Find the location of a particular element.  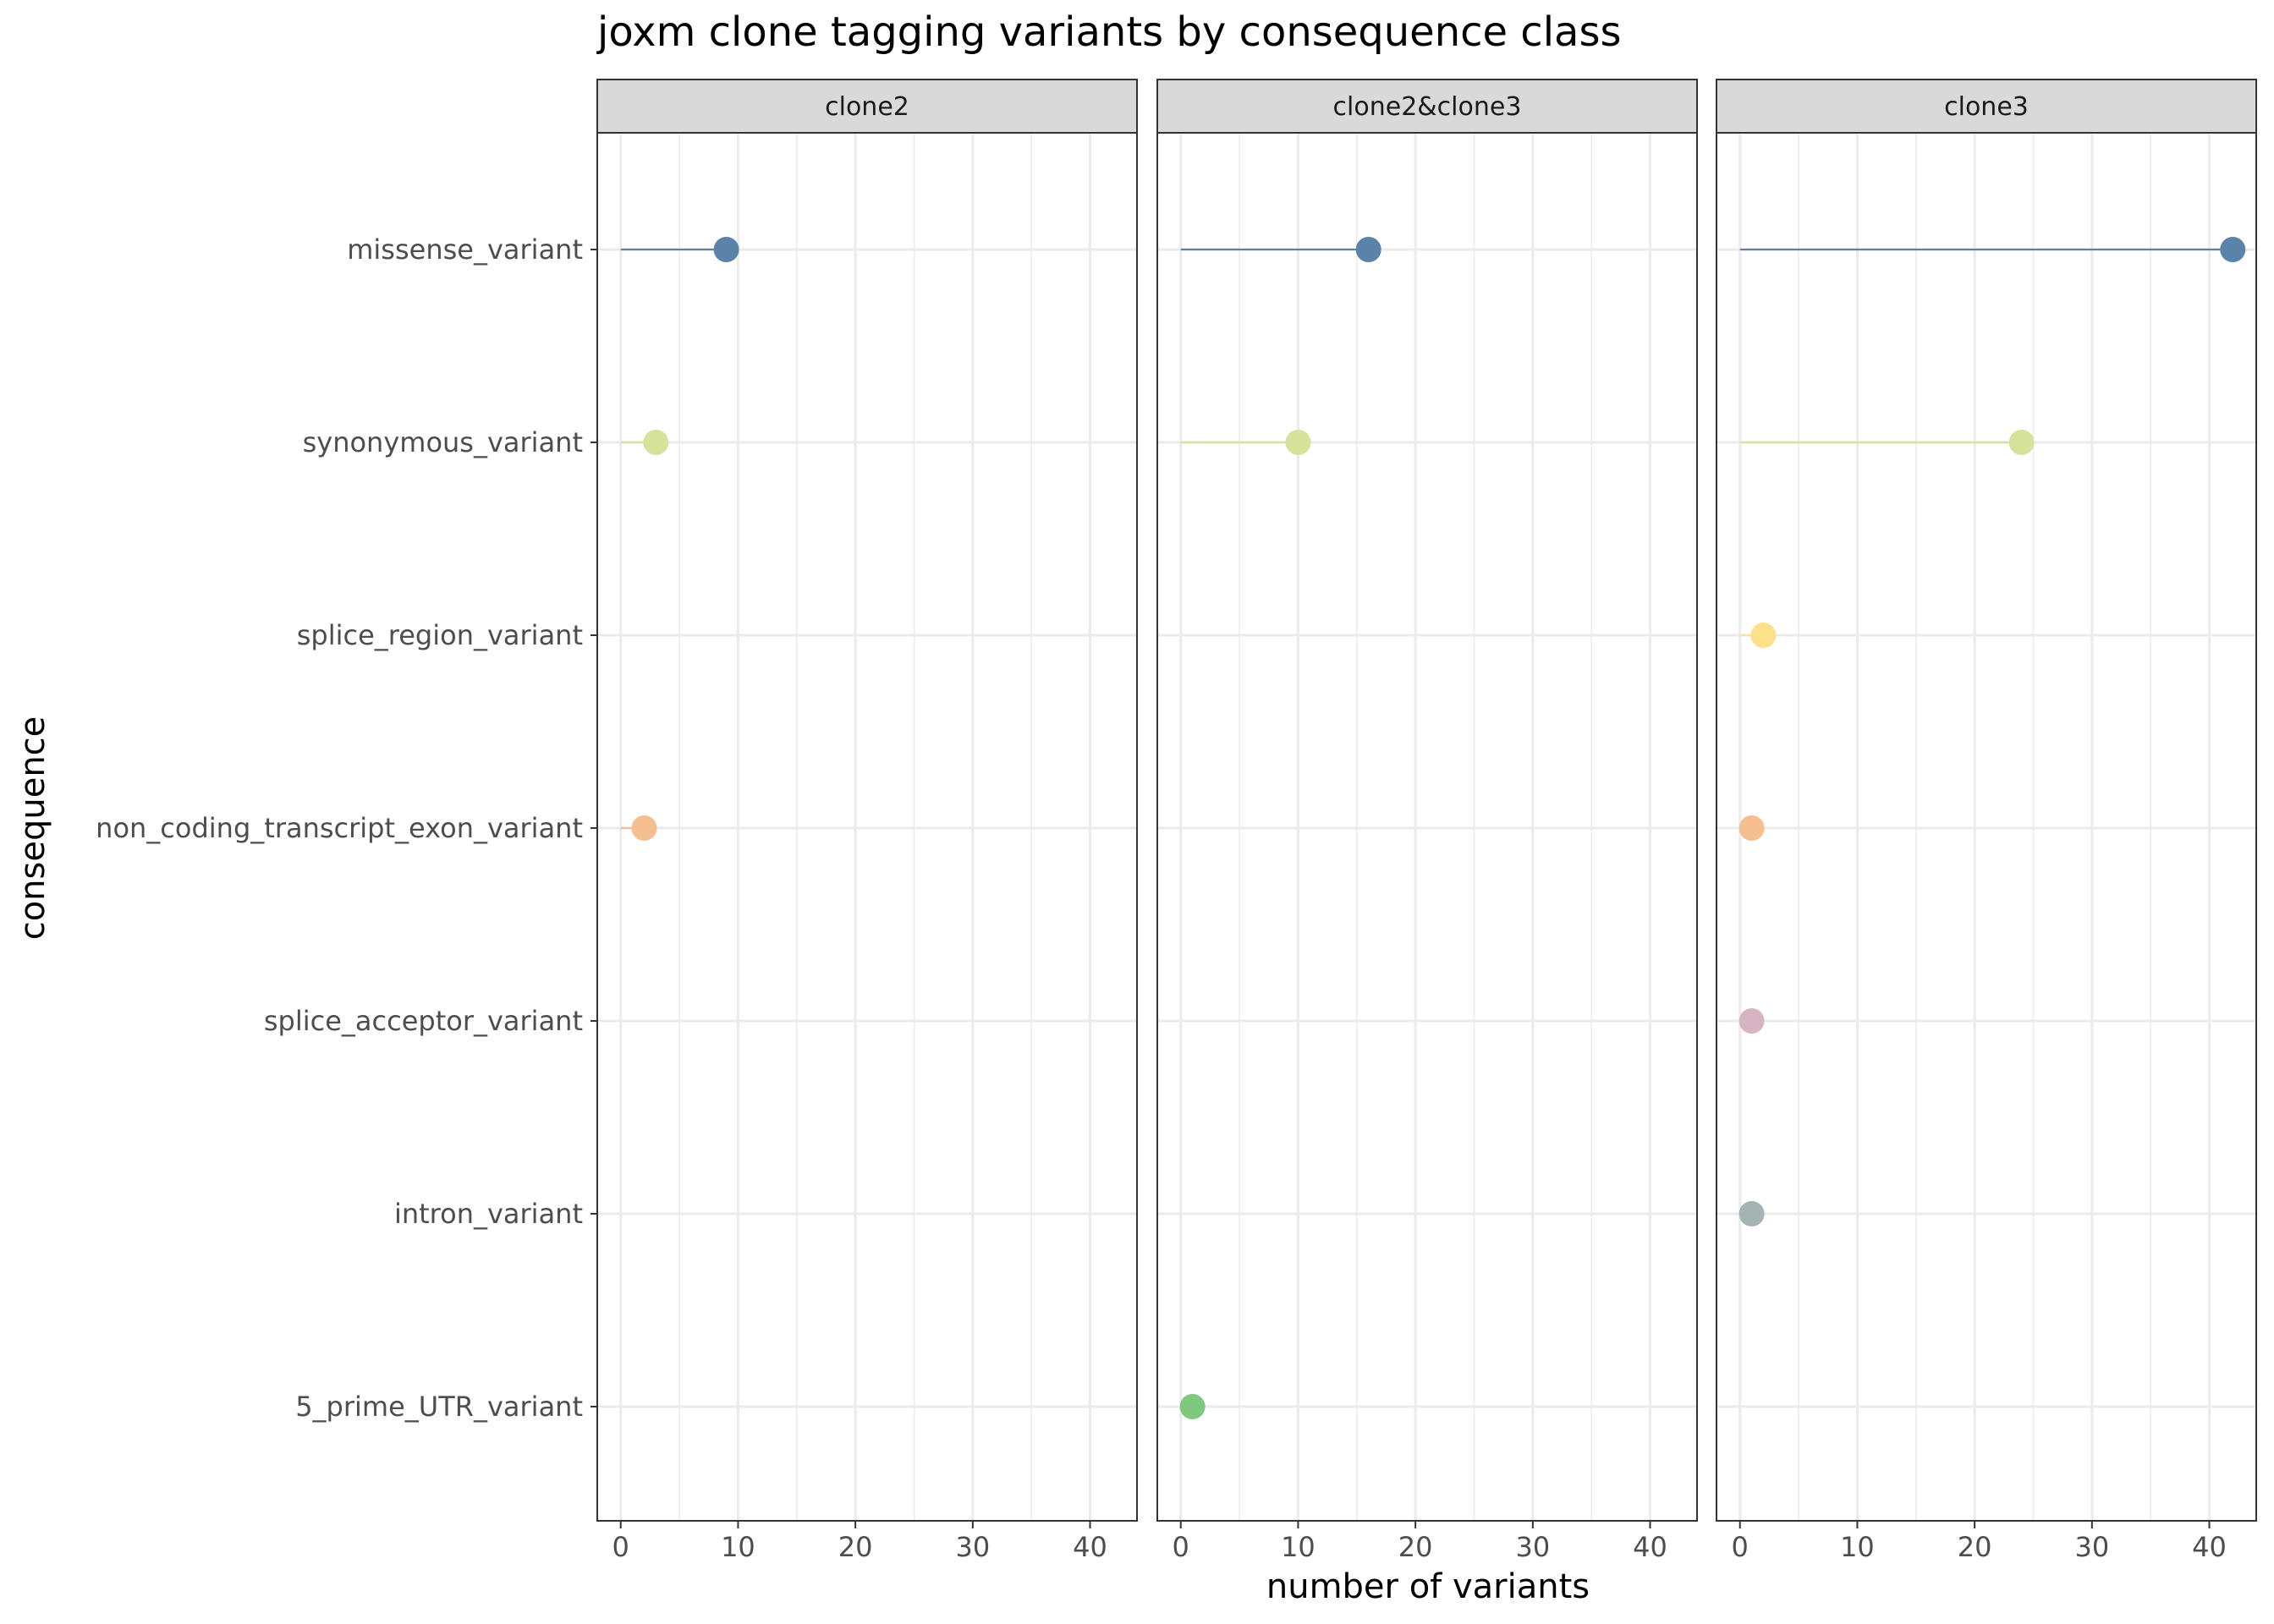

y-tick-label: intron_variant is located at coordinates (489, 1214).